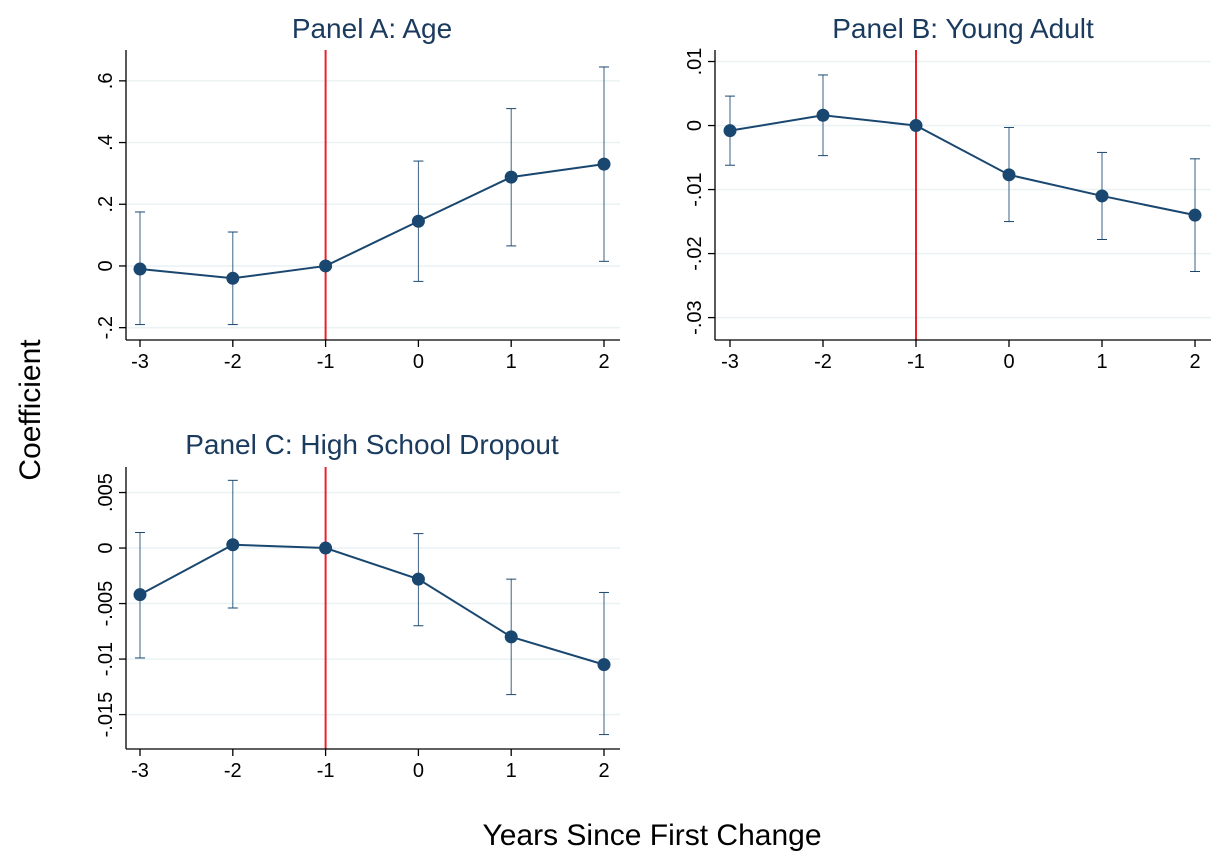 The image size is (1214, 859). I want to click on panel-b-y-tick-label-2: -.01, so click(695, 189).